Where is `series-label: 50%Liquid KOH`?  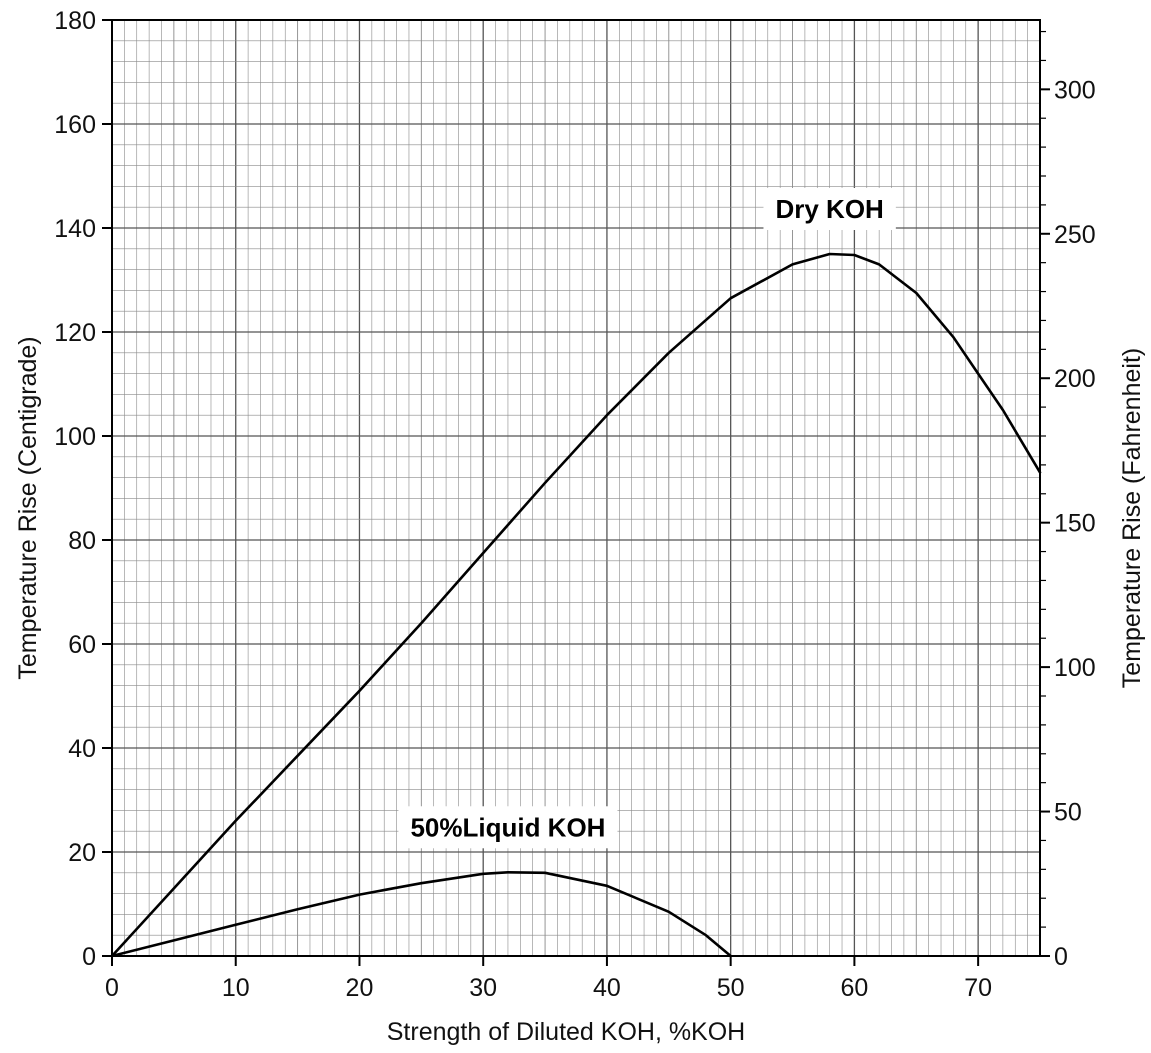 series-label: 50%Liquid KOH is located at coordinates (507, 827).